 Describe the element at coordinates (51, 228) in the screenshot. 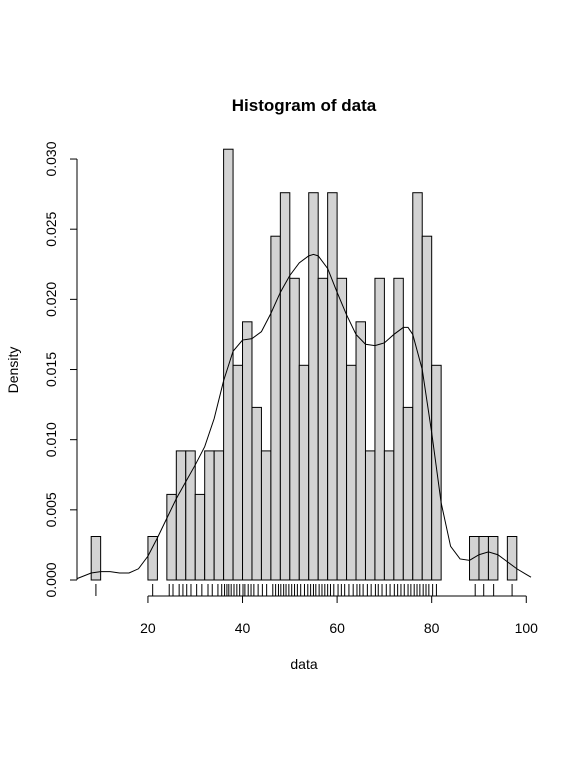

I see `y-tick-label: 0.025` at that location.